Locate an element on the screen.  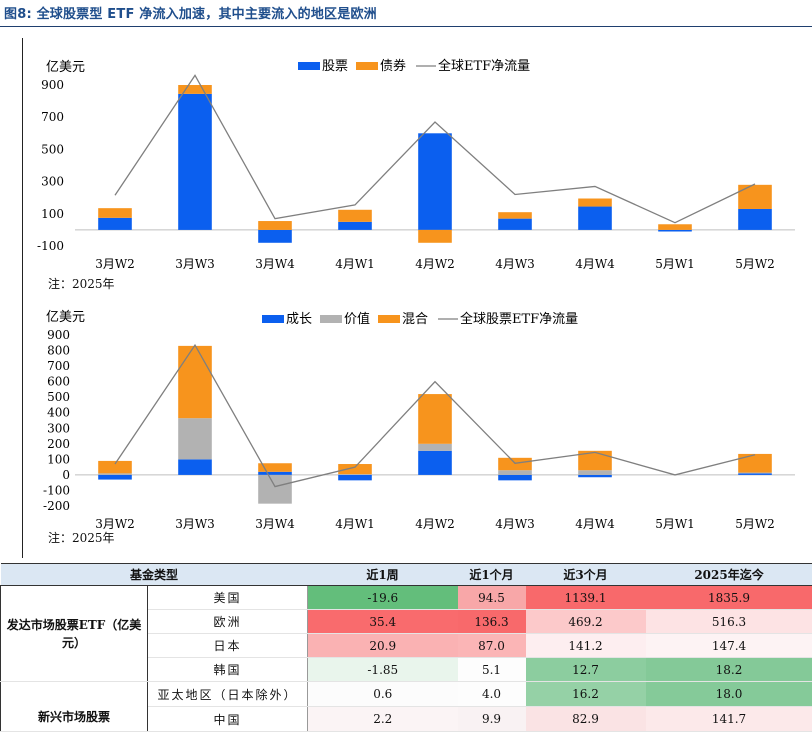
x-tick-label: 4月W3 is located at coordinates (515, 264).